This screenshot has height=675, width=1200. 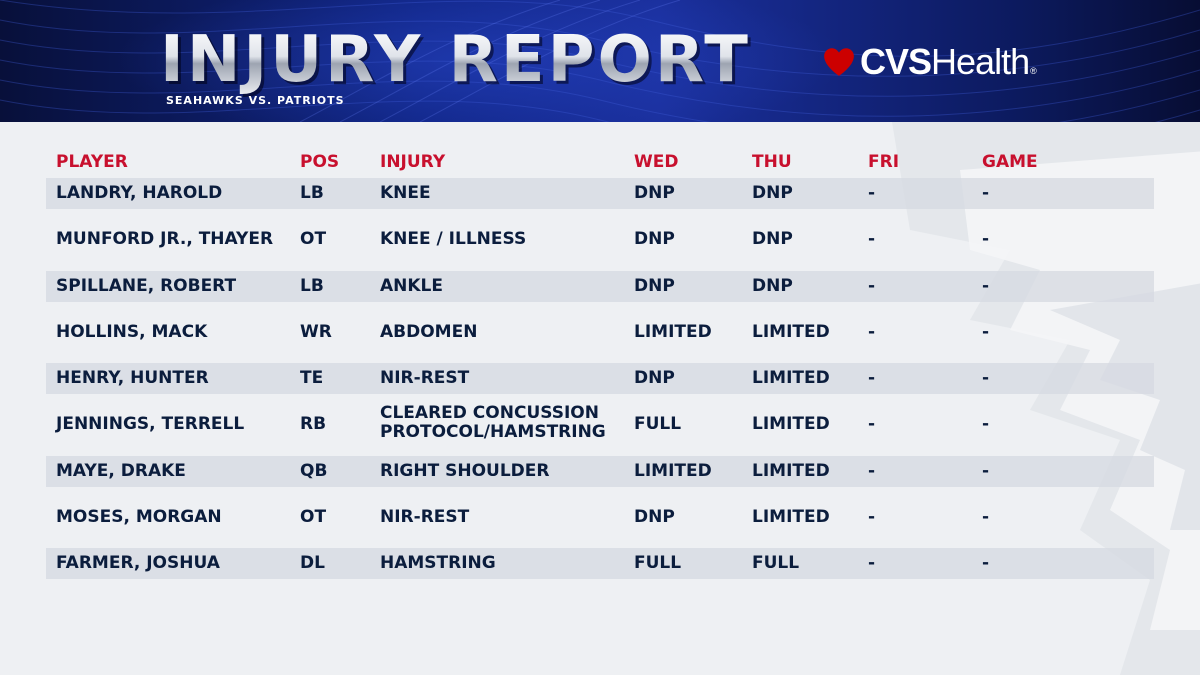 What do you see at coordinates (438, 563) in the screenshot?
I see `injury-description: HAMSTRING` at bounding box center [438, 563].